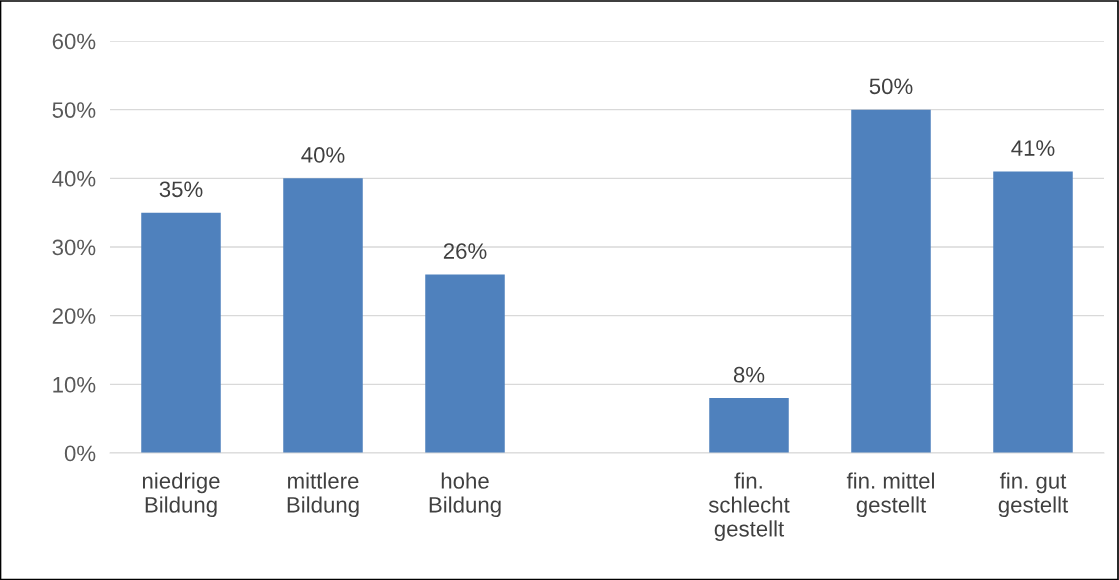 This screenshot has width=1119, height=580. I want to click on x-tick-label: mittlere Bildung, so click(323, 495).